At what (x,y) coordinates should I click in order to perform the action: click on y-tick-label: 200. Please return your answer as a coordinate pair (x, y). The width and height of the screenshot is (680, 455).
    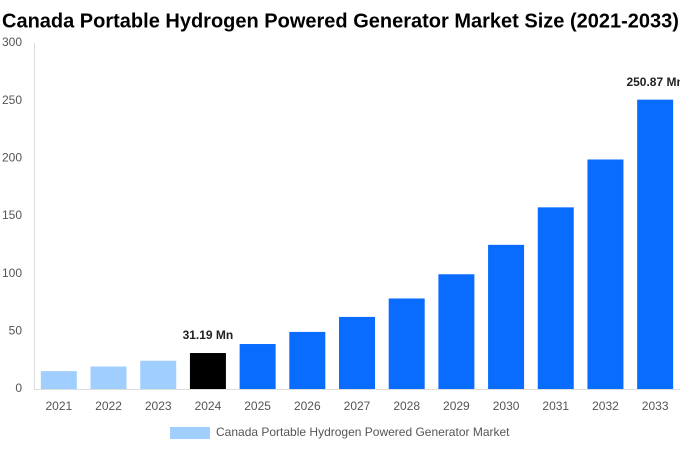
    Looking at the image, I should click on (12, 158).